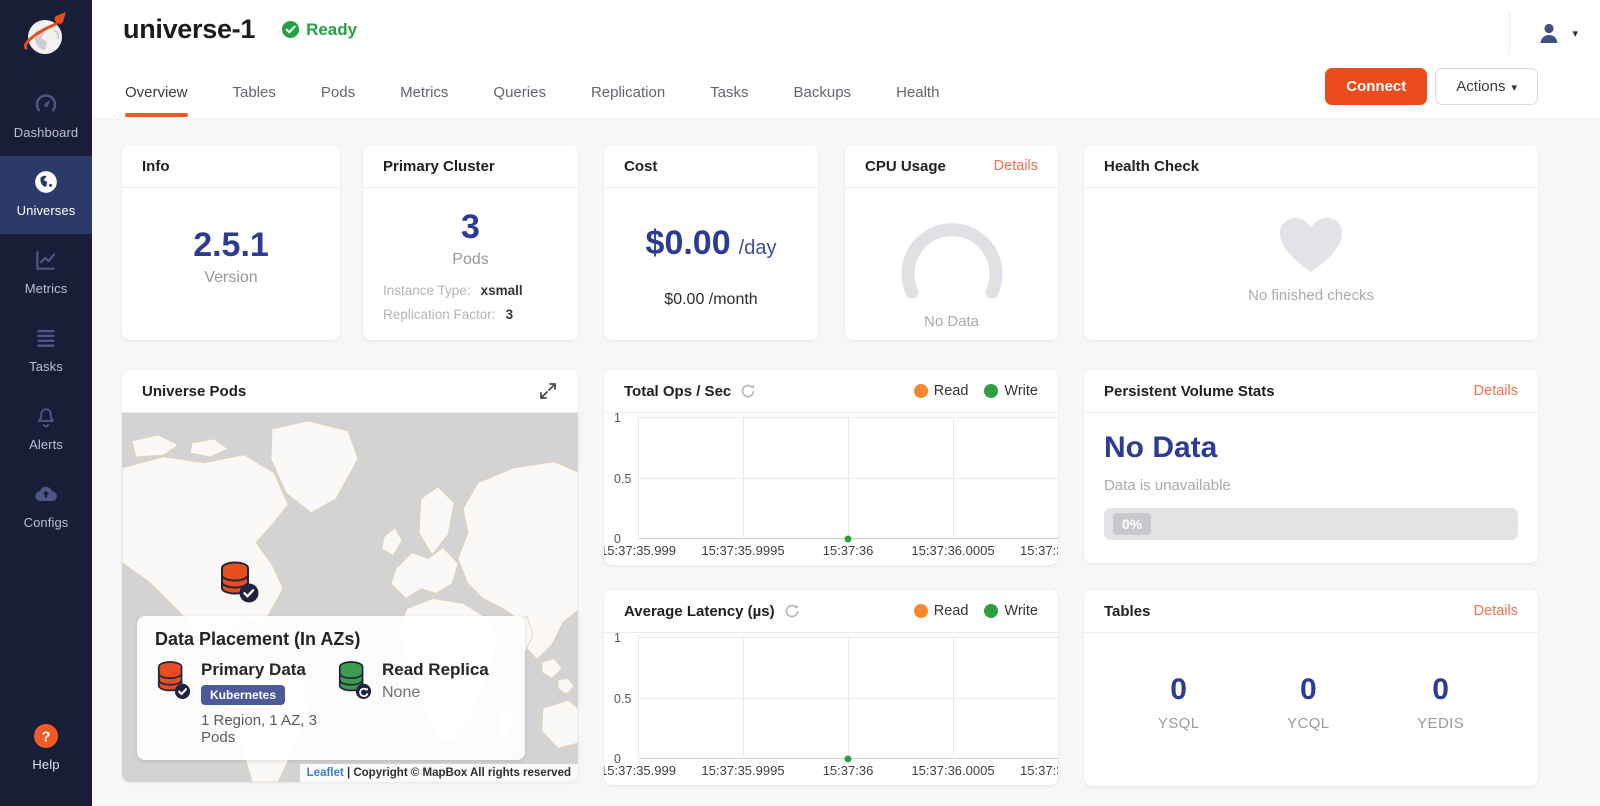 This screenshot has height=806, width=1600. What do you see at coordinates (688, 243) in the screenshot?
I see `cost-per-day: $0.00` at bounding box center [688, 243].